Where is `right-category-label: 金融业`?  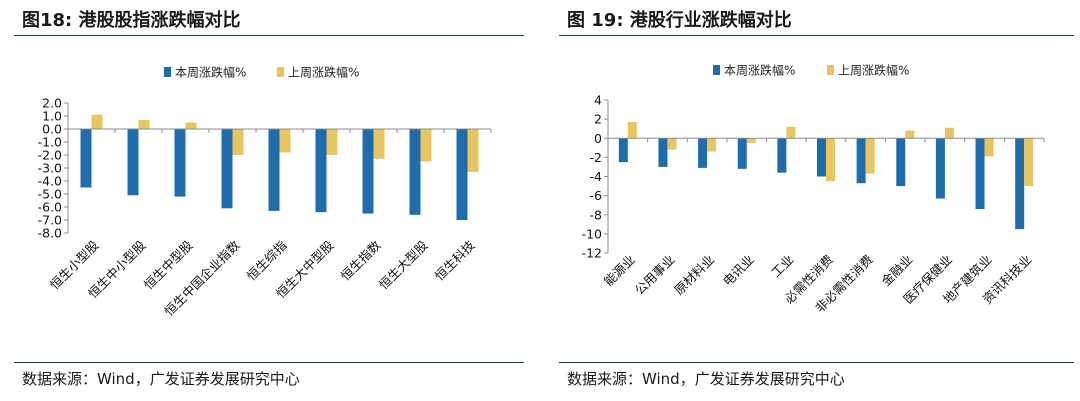 right-category-label: 金融业 is located at coordinates (896, 270).